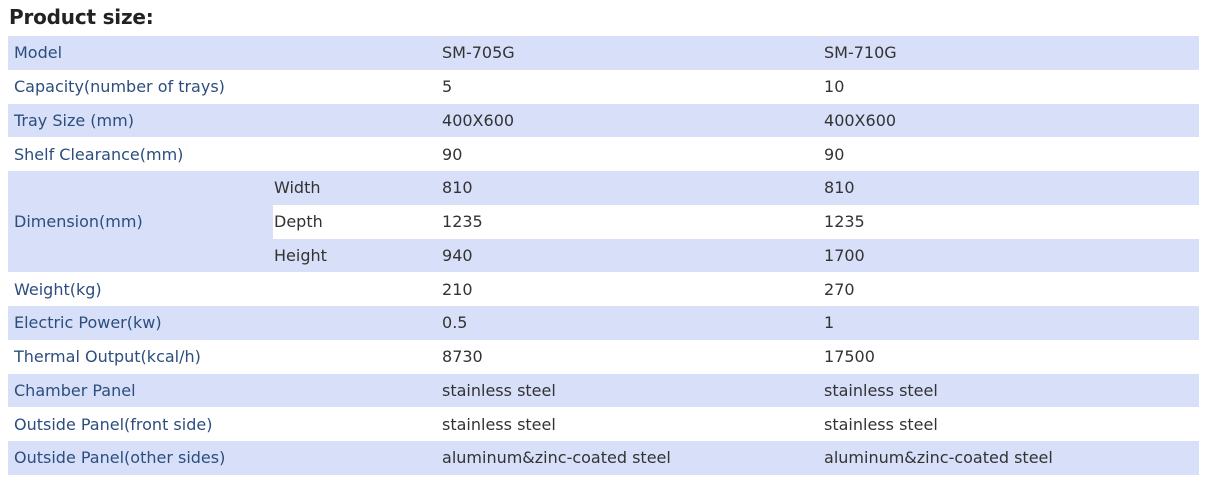  Describe the element at coordinates (140, 222) in the screenshot. I see `row-label-dimension: Dimension(mm)` at that location.